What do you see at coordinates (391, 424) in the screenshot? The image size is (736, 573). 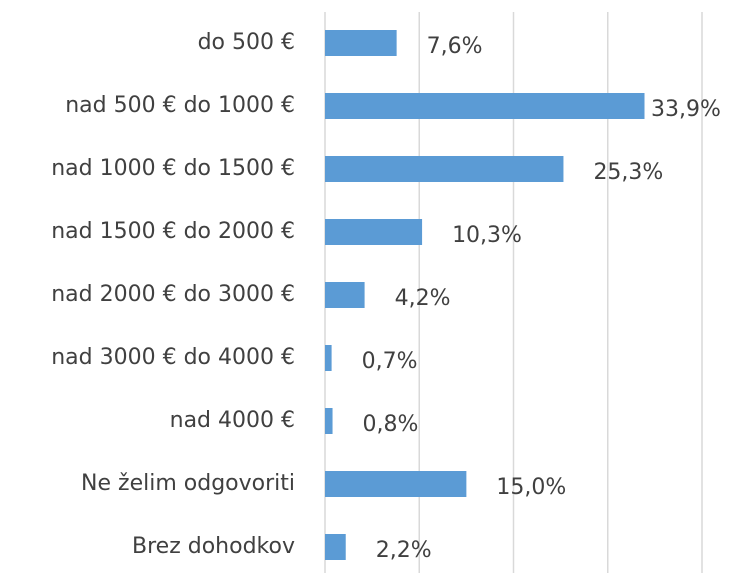 I see `data-label: 0,8%` at bounding box center [391, 424].